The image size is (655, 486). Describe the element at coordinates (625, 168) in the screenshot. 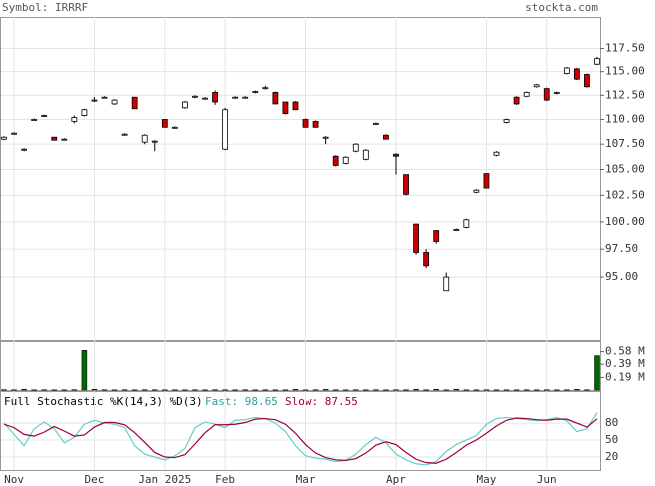

I see `y-tick-label: 105.00` at that location.